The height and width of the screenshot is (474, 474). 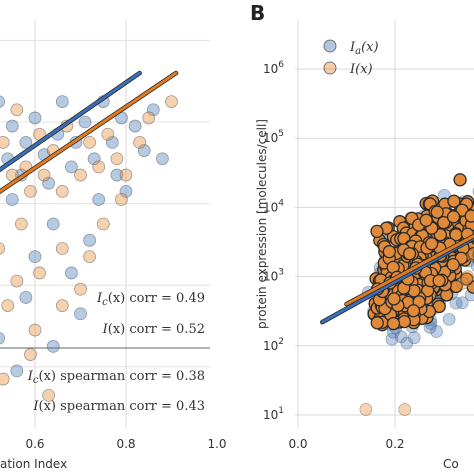 What do you see at coordinates (273, 241) in the screenshot?
I see `panel-b-y-ticks: 10¹ 10² 10³ 10⁴ 10⁵ 10⁶` at bounding box center [273, 241].